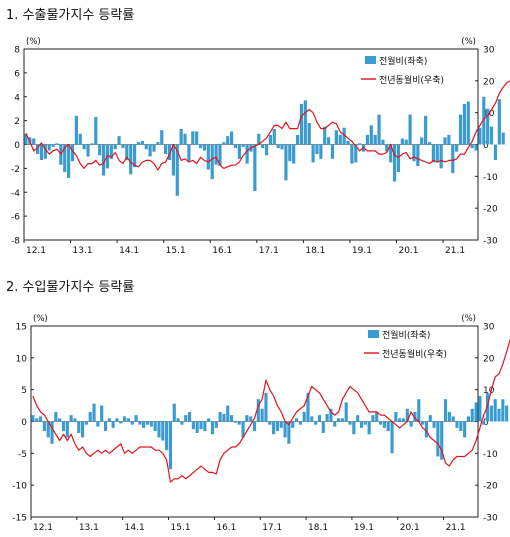  What do you see at coordinates (24, 391) in the screenshot?
I see `left-tick-label: 5` at bounding box center [24, 391].